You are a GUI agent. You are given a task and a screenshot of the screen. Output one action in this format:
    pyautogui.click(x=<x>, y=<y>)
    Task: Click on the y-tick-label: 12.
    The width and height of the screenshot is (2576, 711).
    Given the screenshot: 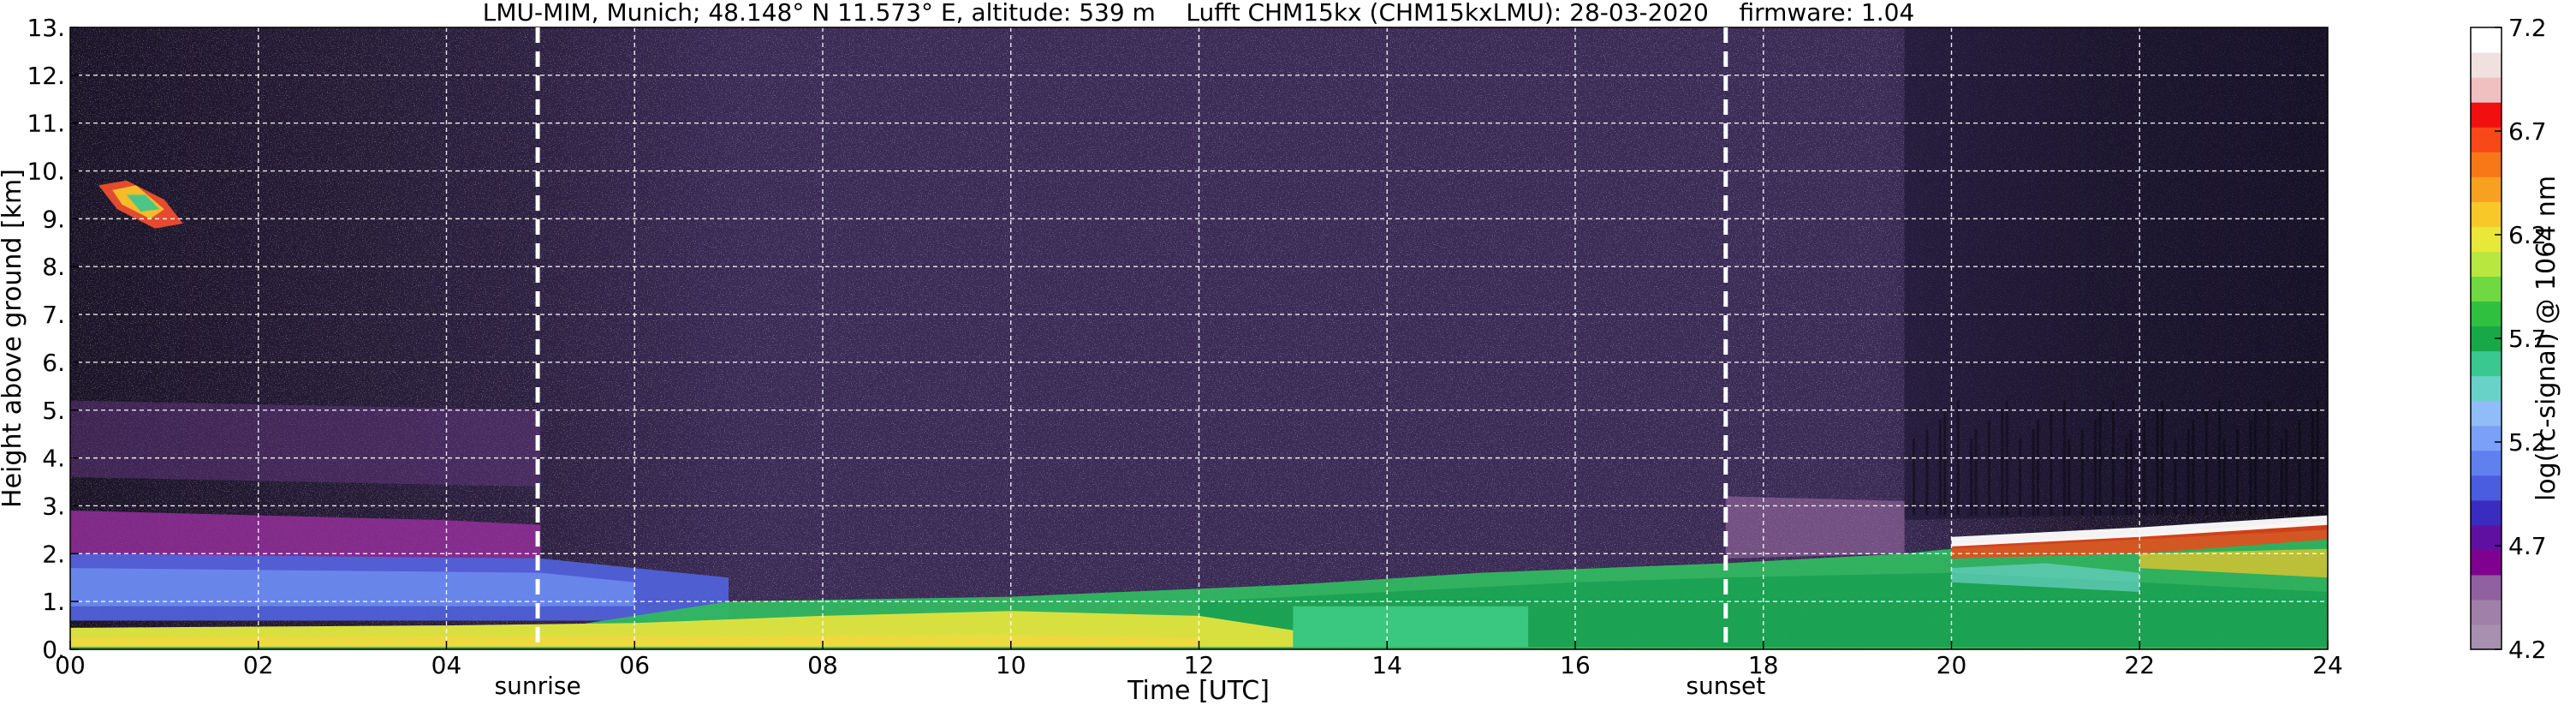 What is the action you would take?
    pyautogui.click(x=46, y=76)
    